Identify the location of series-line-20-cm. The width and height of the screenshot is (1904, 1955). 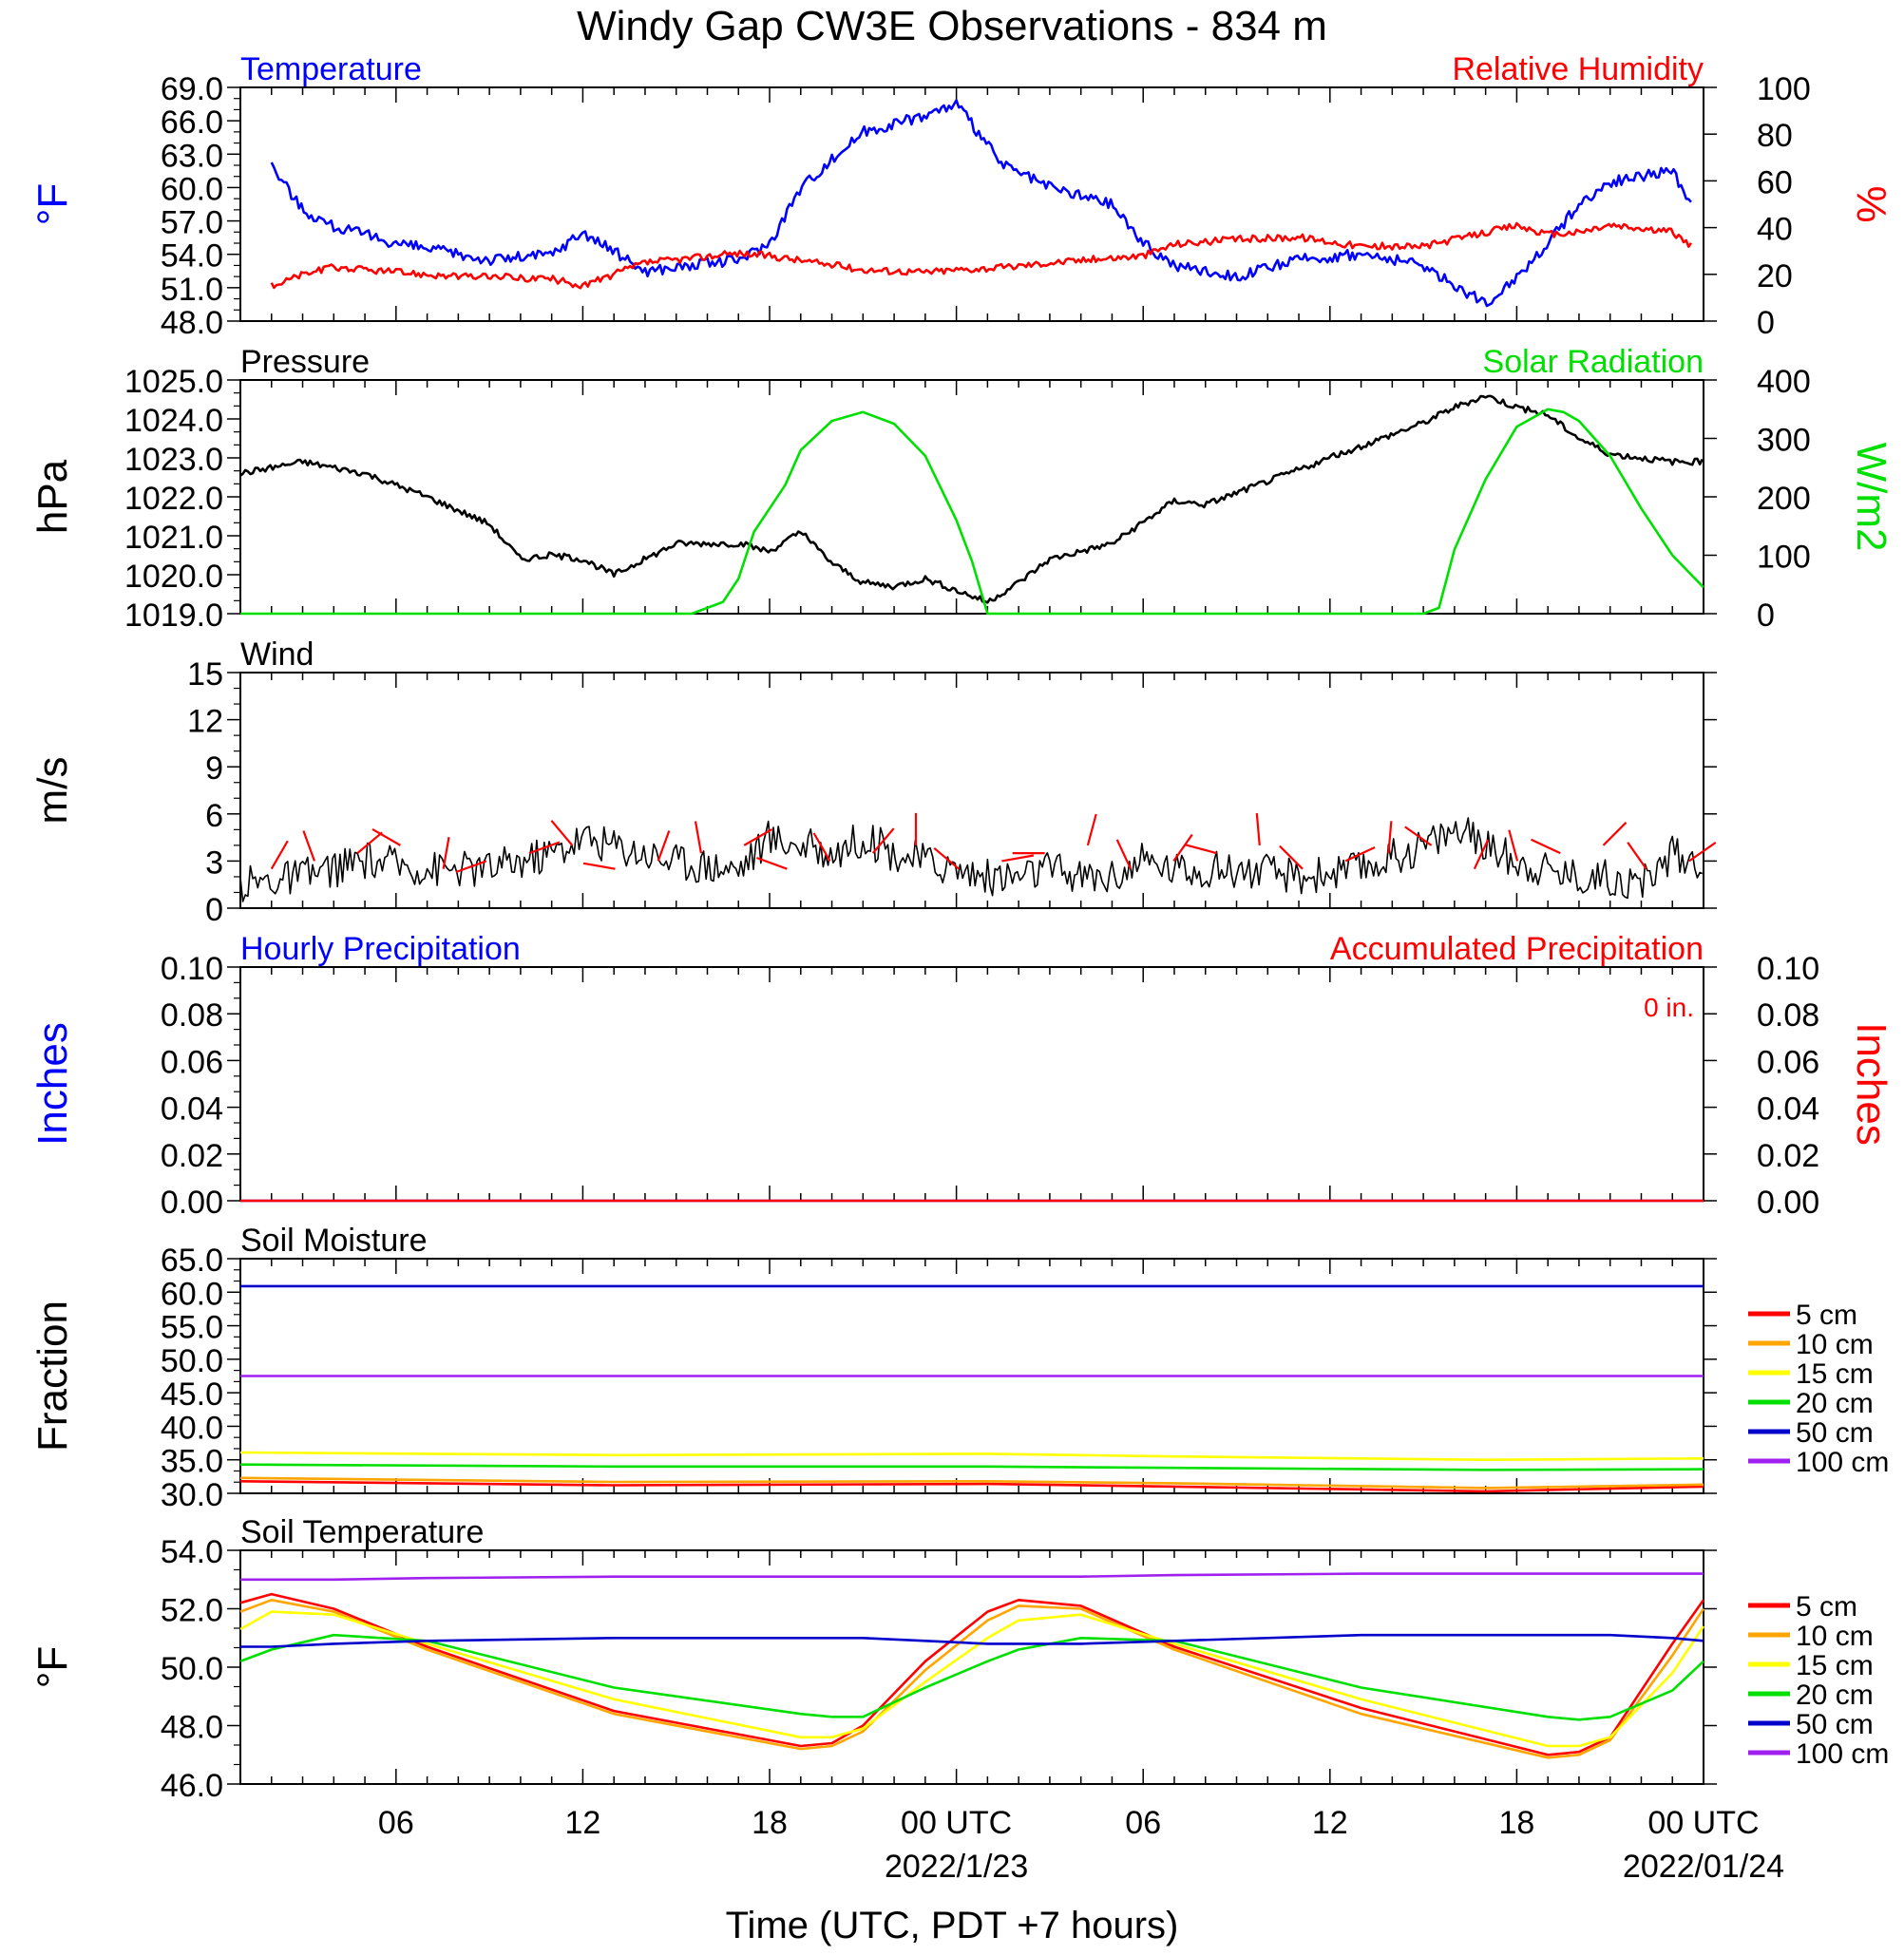
(971, 1467).